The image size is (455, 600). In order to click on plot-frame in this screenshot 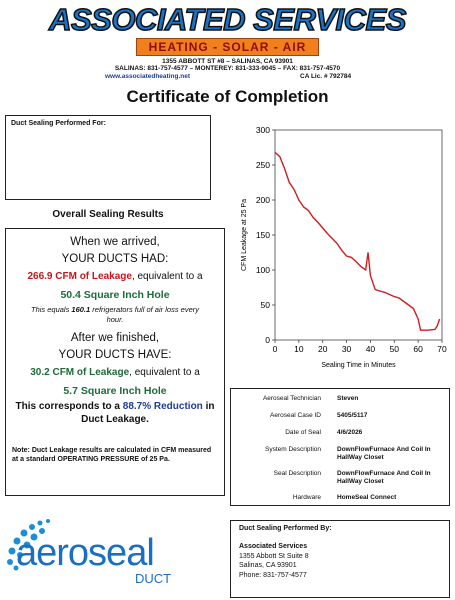, I will do `click(358, 235)`.